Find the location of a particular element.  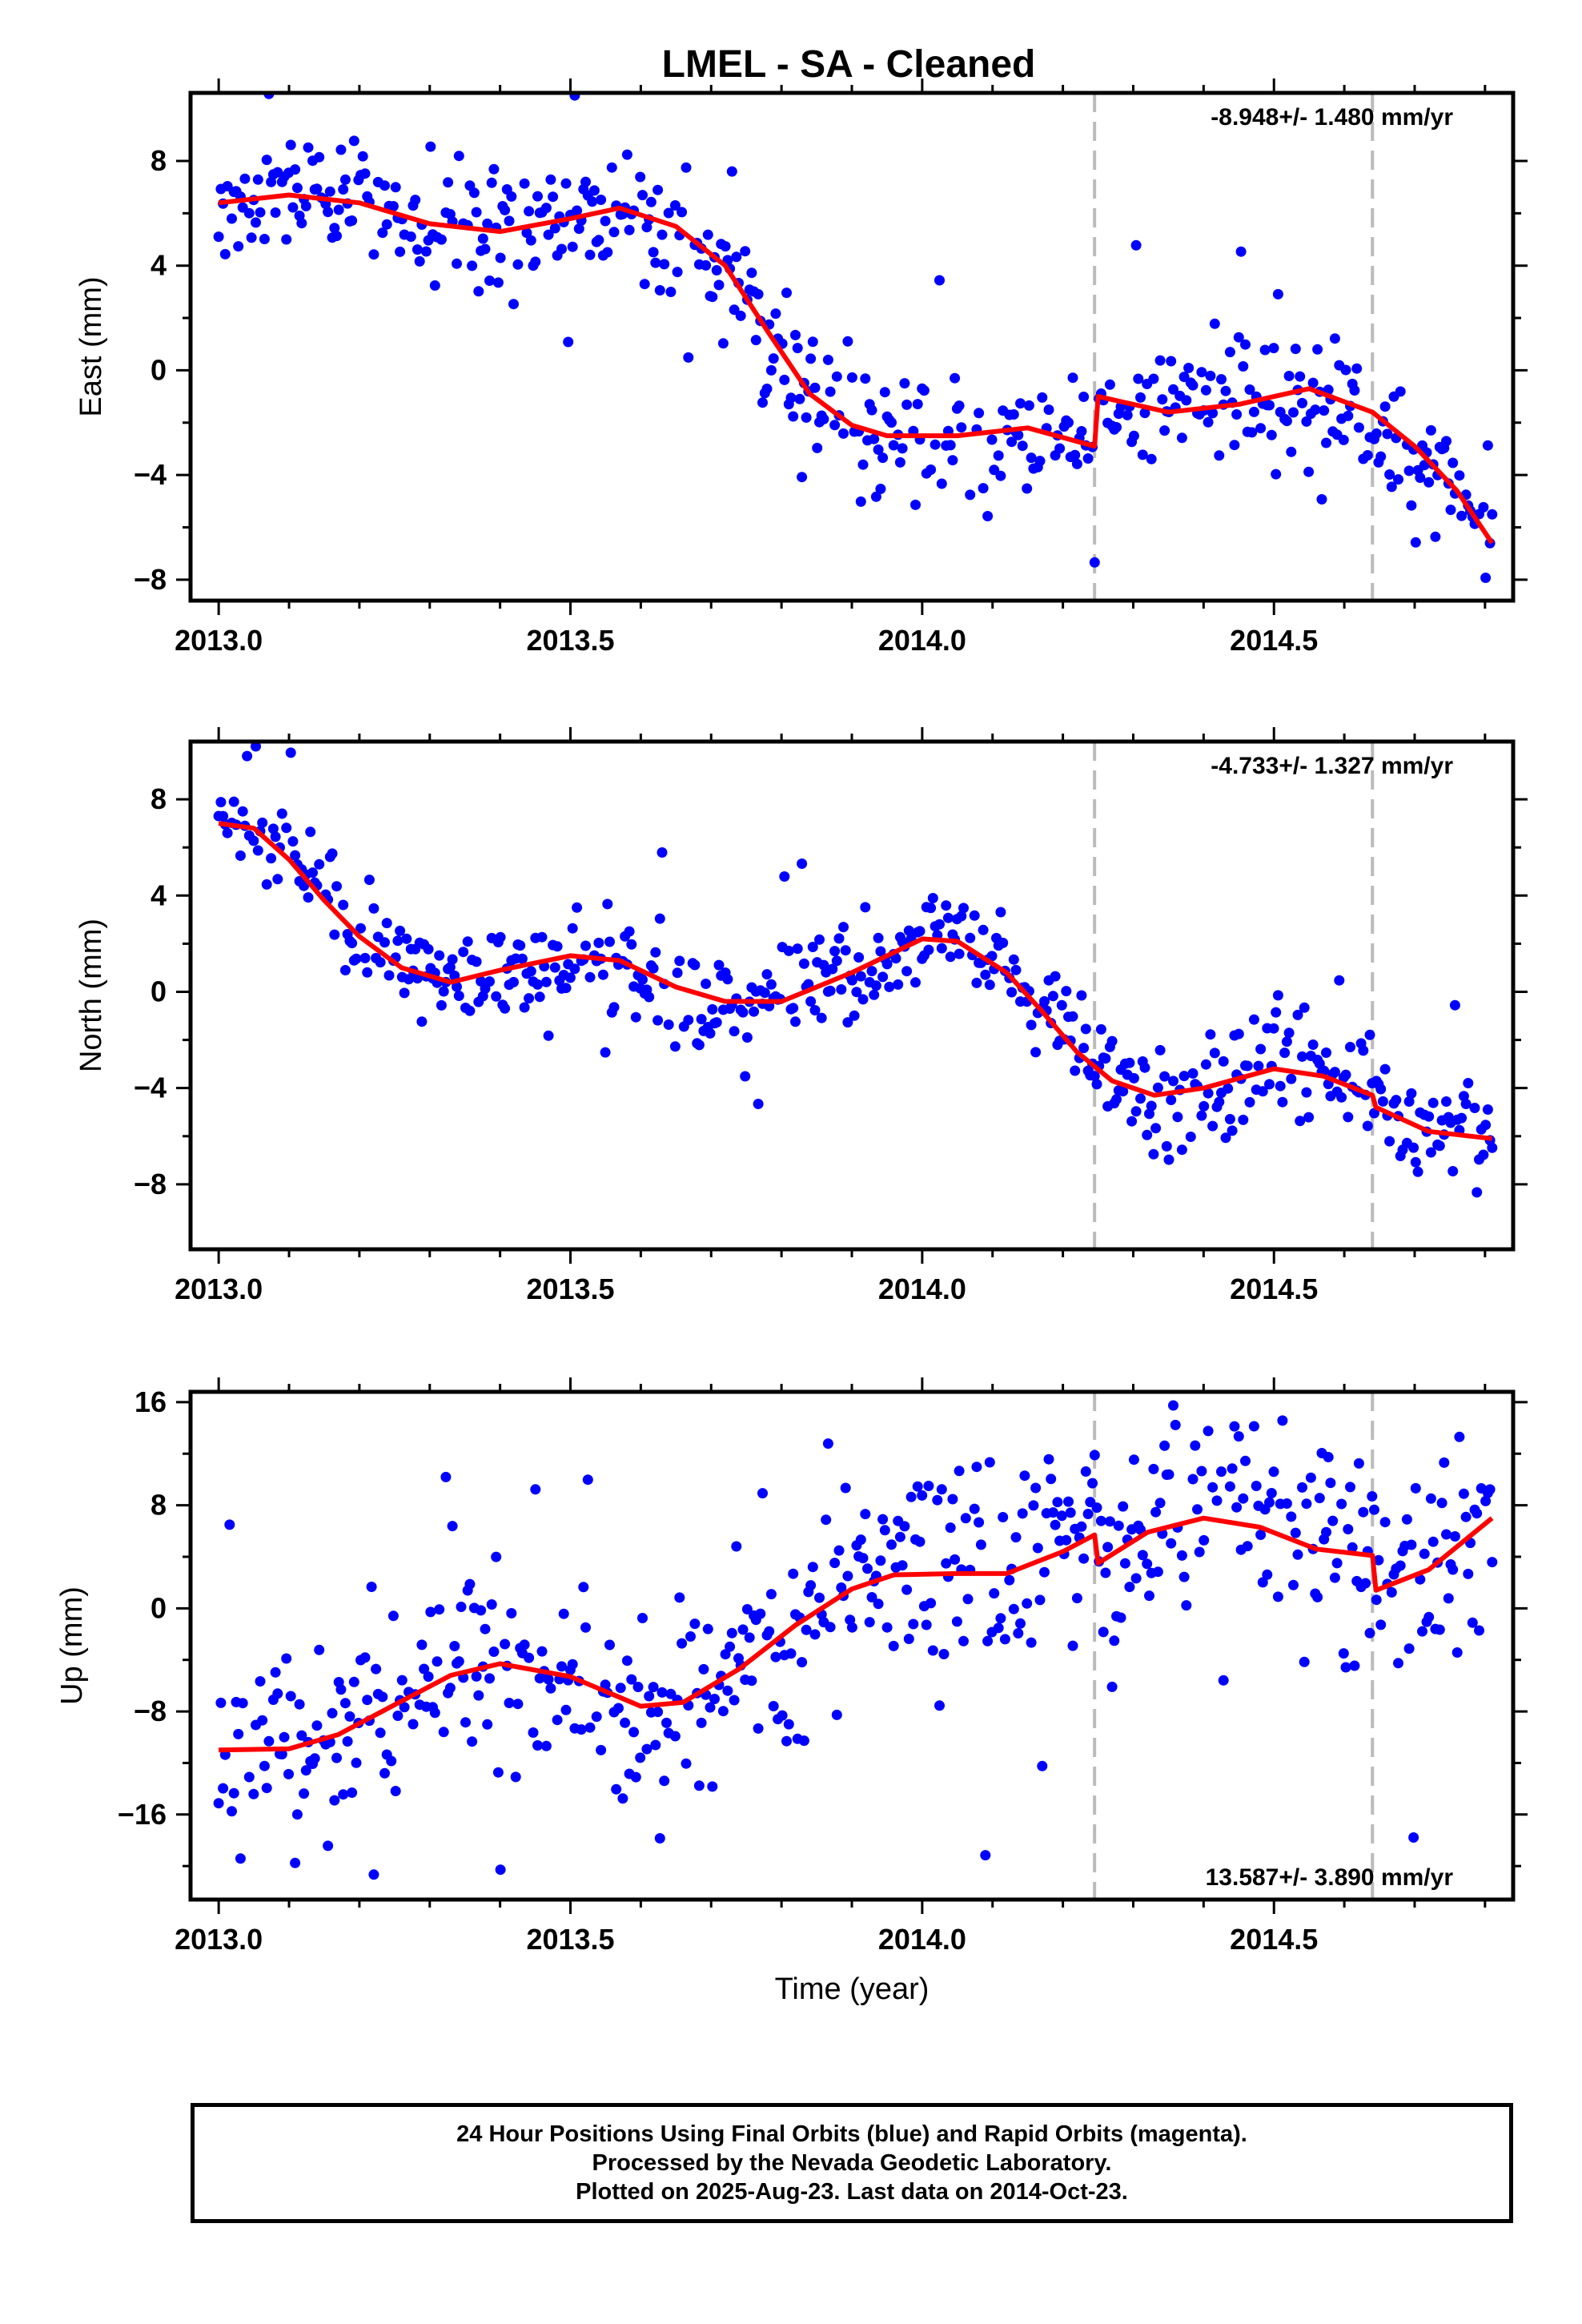

model-fit-line is located at coordinates (856, 1634).